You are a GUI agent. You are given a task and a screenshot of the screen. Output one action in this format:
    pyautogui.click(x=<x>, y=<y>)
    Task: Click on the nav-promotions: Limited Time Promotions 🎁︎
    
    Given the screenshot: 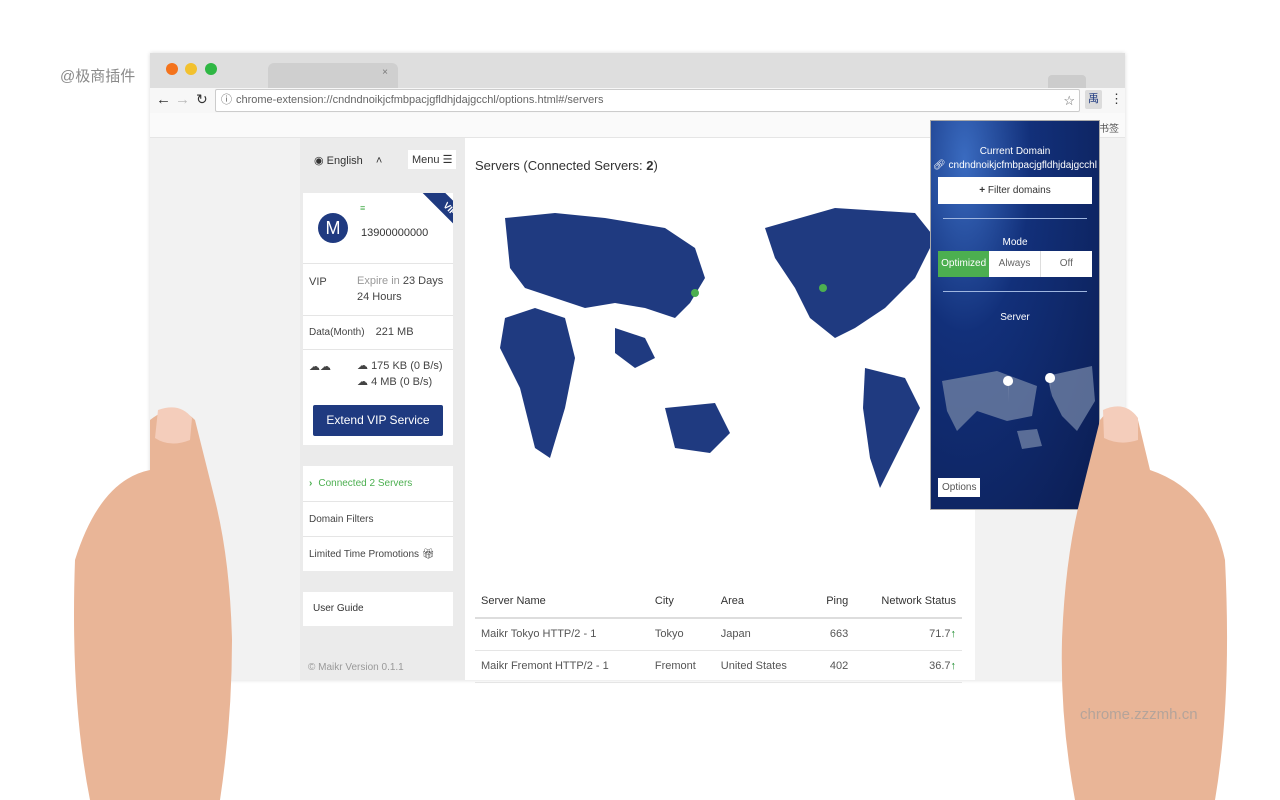 What is the action you would take?
    pyautogui.click(x=378, y=553)
    